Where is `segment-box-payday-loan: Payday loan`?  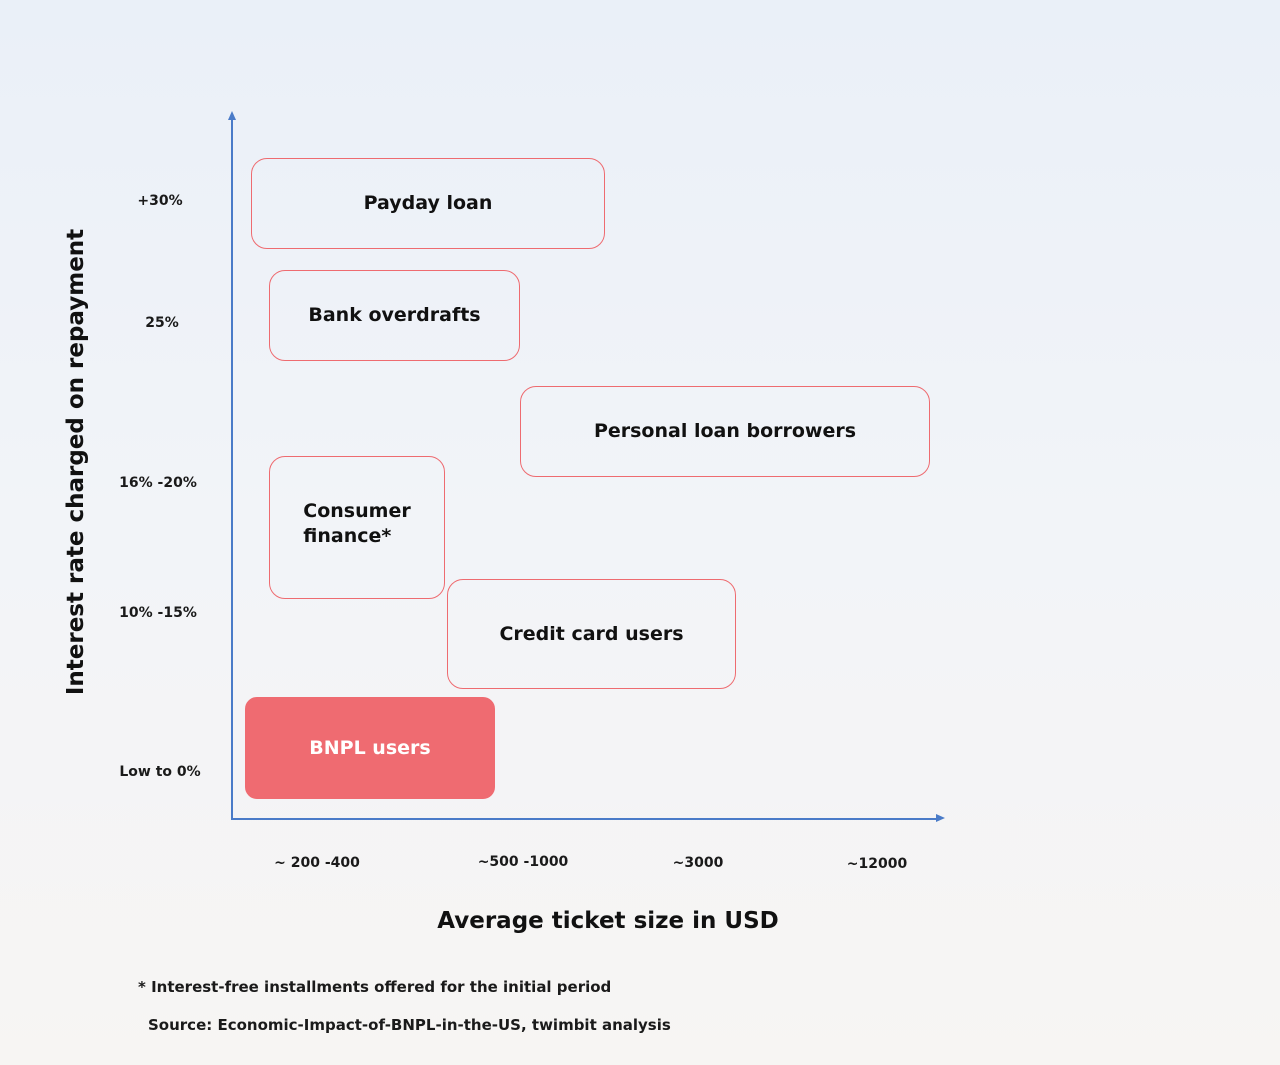 segment-box-payday-loan: Payday loan is located at coordinates (428, 203).